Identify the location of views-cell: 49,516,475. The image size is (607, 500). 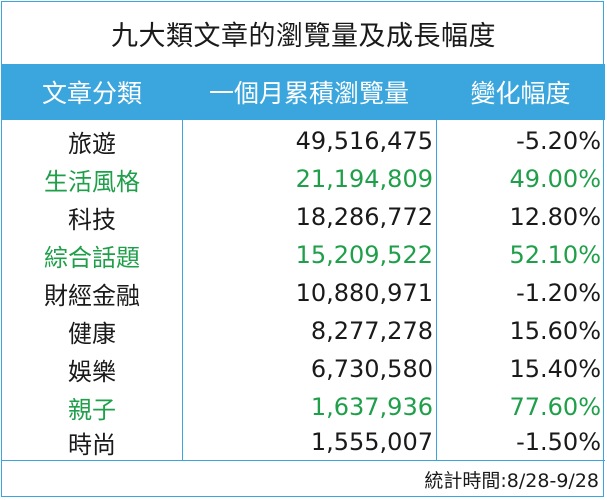
(364, 141).